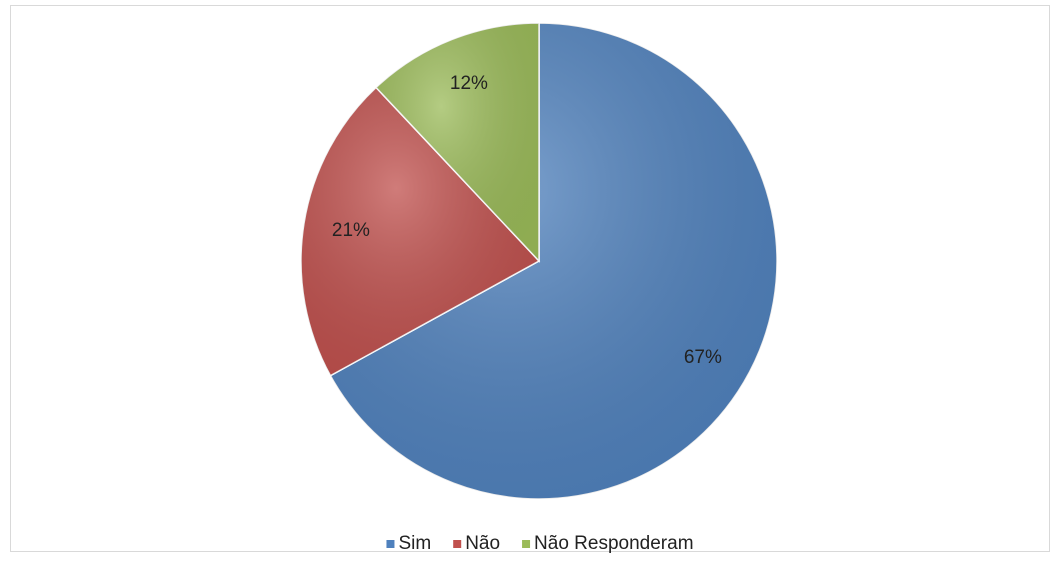  What do you see at coordinates (469, 83) in the screenshot?
I see `data-label: 12%` at bounding box center [469, 83].